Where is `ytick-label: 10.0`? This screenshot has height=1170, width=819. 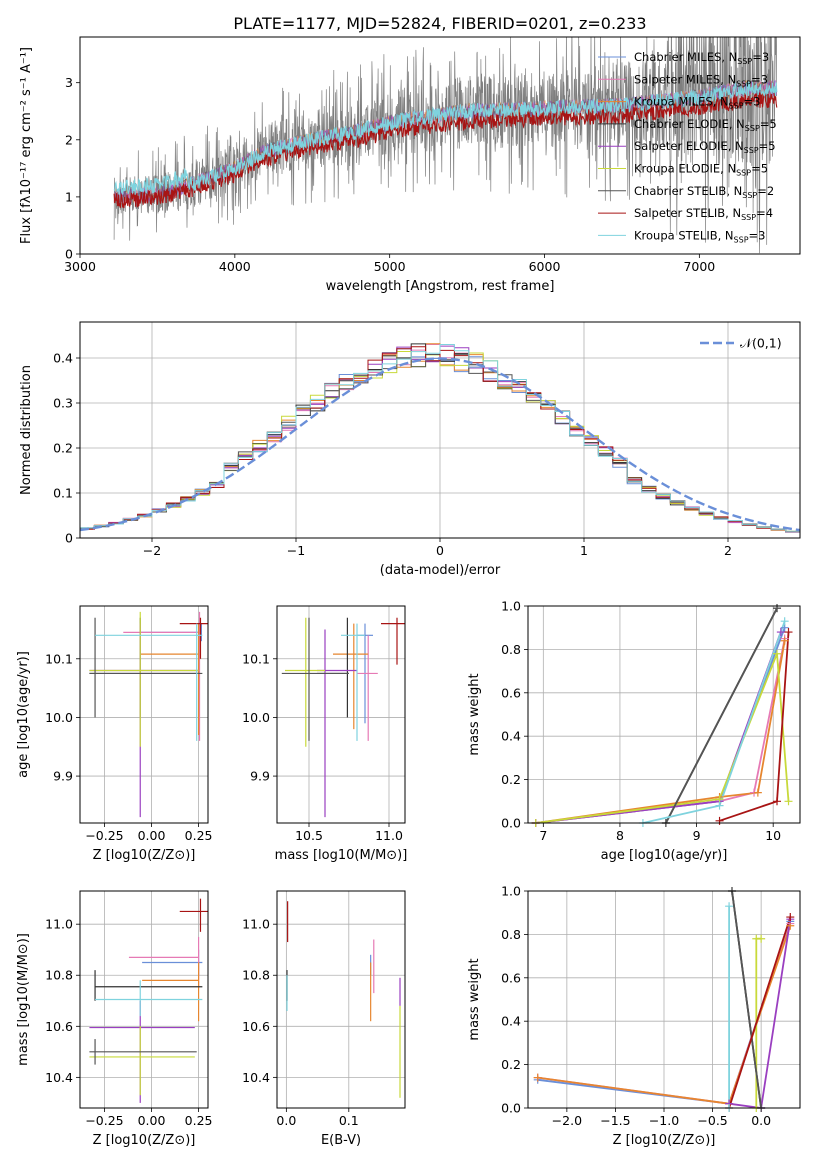
ytick-label: 10.0 is located at coordinates (59, 717).